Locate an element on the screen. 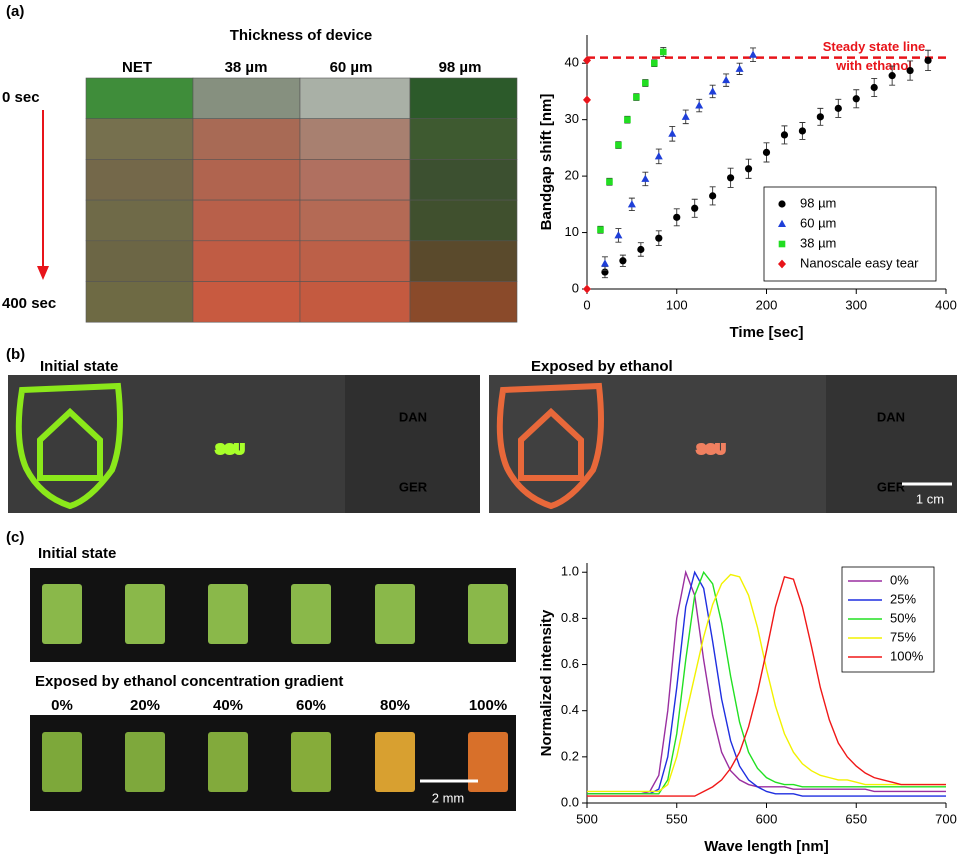 Image resolution: width=964 pixels, height=858 pixels. x-tick-label: 650 is located at coordinates (856, 818).